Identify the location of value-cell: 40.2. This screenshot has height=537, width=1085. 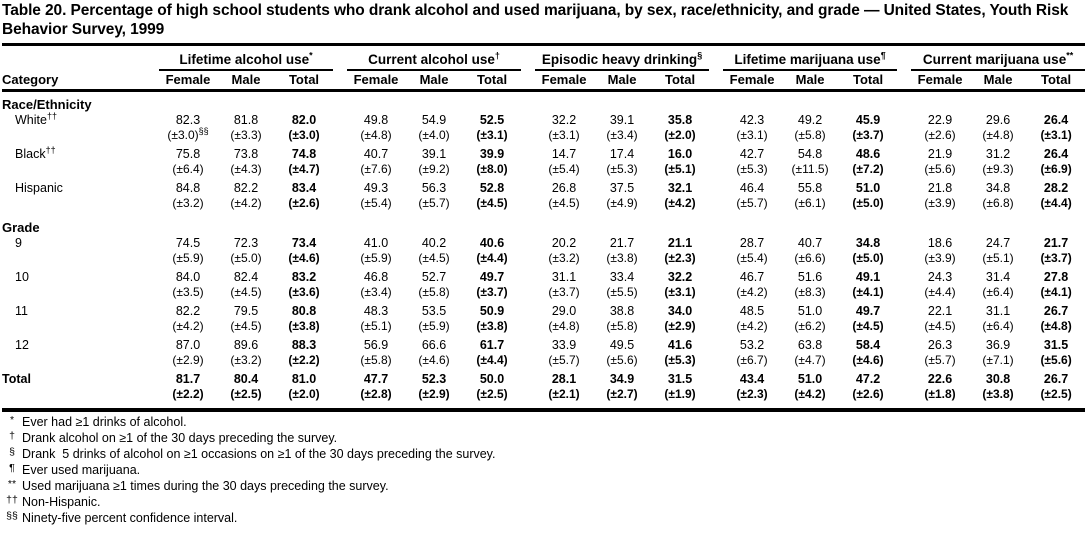
(434, 243).